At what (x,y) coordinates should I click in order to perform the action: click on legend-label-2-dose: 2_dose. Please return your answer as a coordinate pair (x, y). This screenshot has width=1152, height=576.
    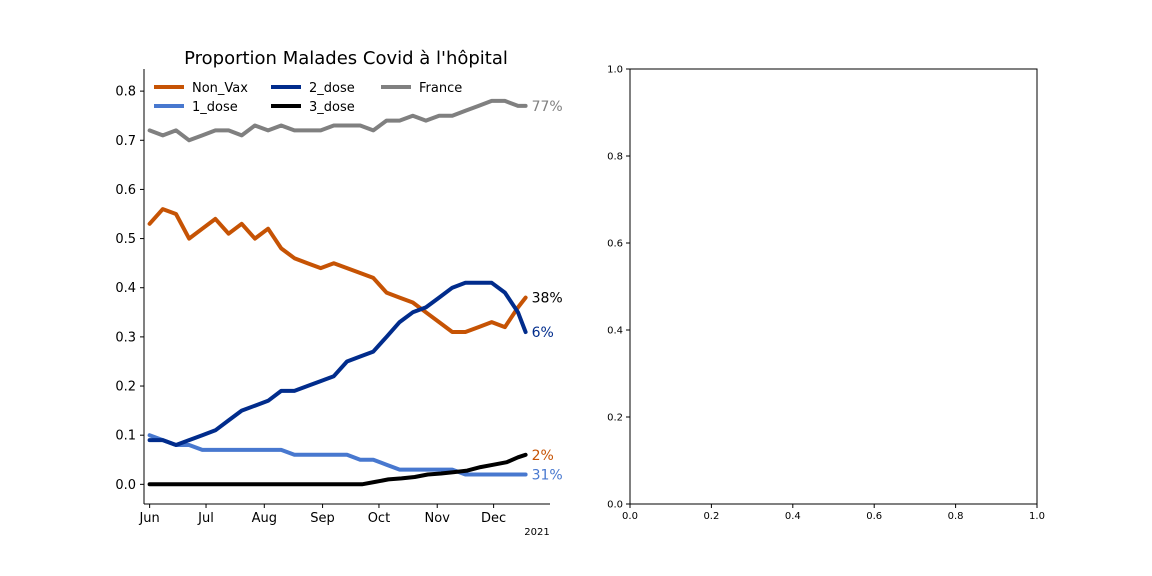
    Looking at the image, I should click on (332, 88).